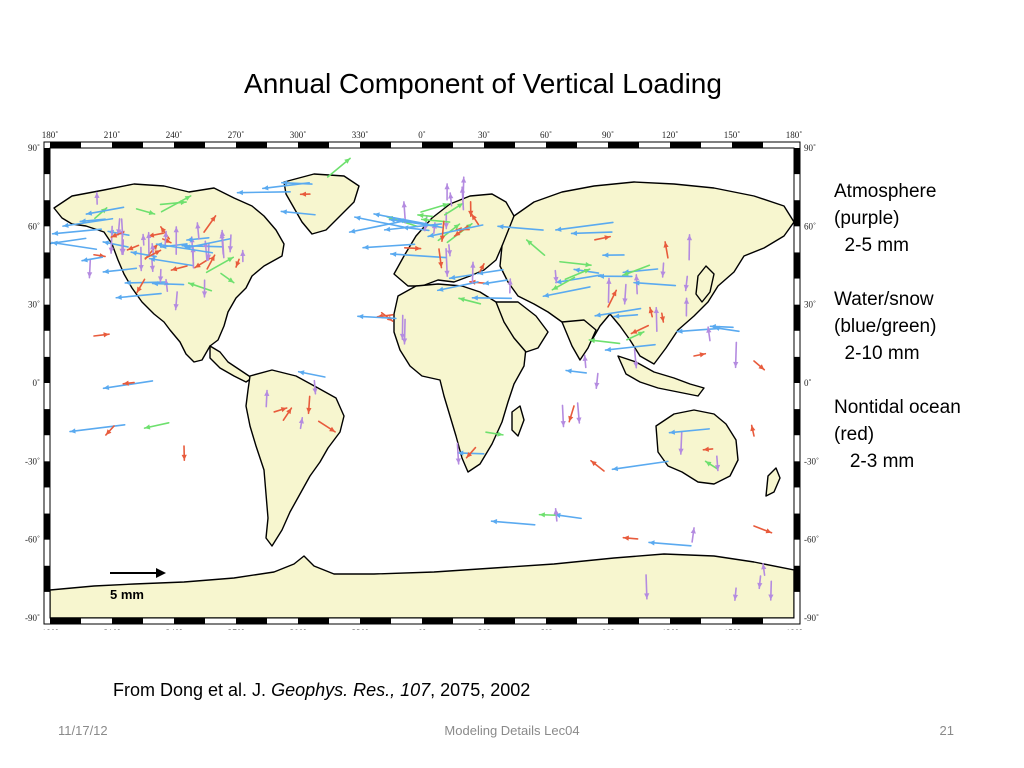 The width and height of the screenshot is (1024, 768). What do you see at coordinates (37, 383) in the screenshot?
I see `lat-tick-left: 0˚` at bounding box center [37, 383].